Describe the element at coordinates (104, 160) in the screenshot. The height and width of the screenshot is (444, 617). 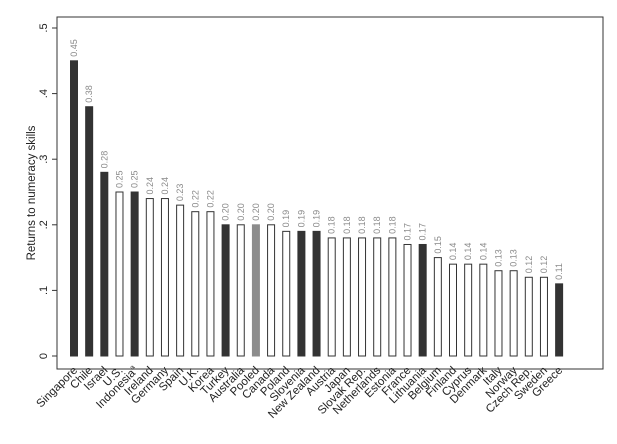
I see `data-label: 0.28` at that location.